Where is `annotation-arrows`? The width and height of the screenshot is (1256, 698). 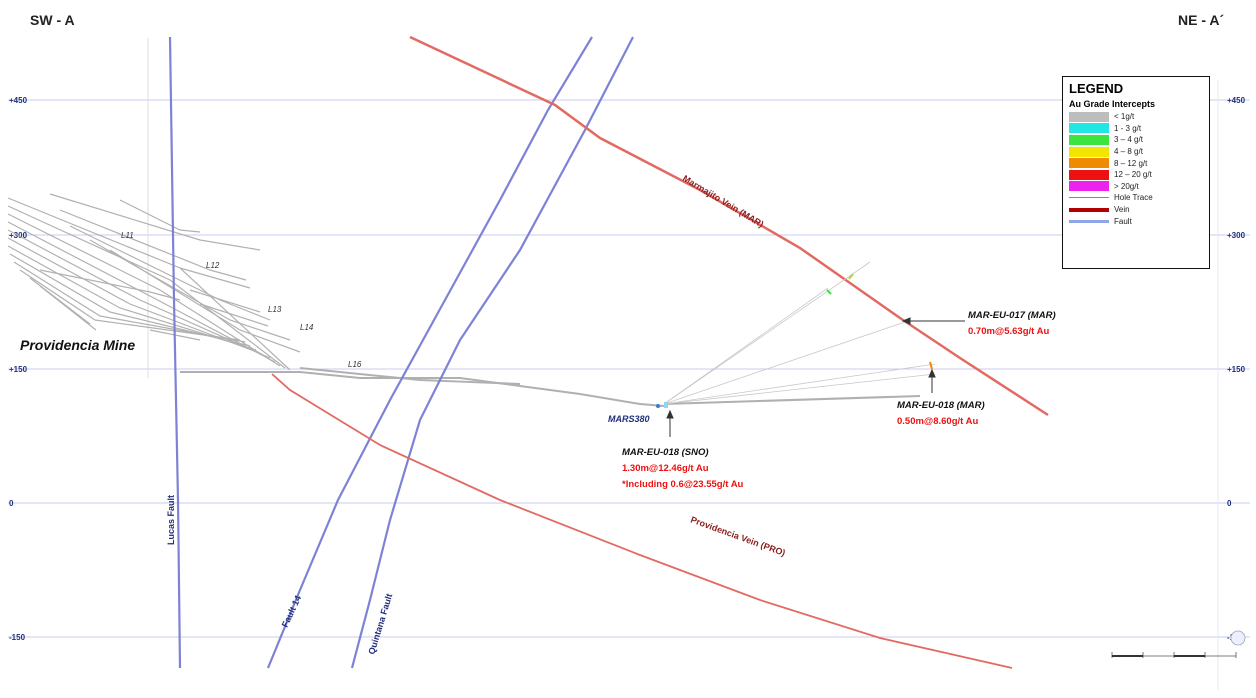 annotation-arrows is located at coordinates (815, 377).